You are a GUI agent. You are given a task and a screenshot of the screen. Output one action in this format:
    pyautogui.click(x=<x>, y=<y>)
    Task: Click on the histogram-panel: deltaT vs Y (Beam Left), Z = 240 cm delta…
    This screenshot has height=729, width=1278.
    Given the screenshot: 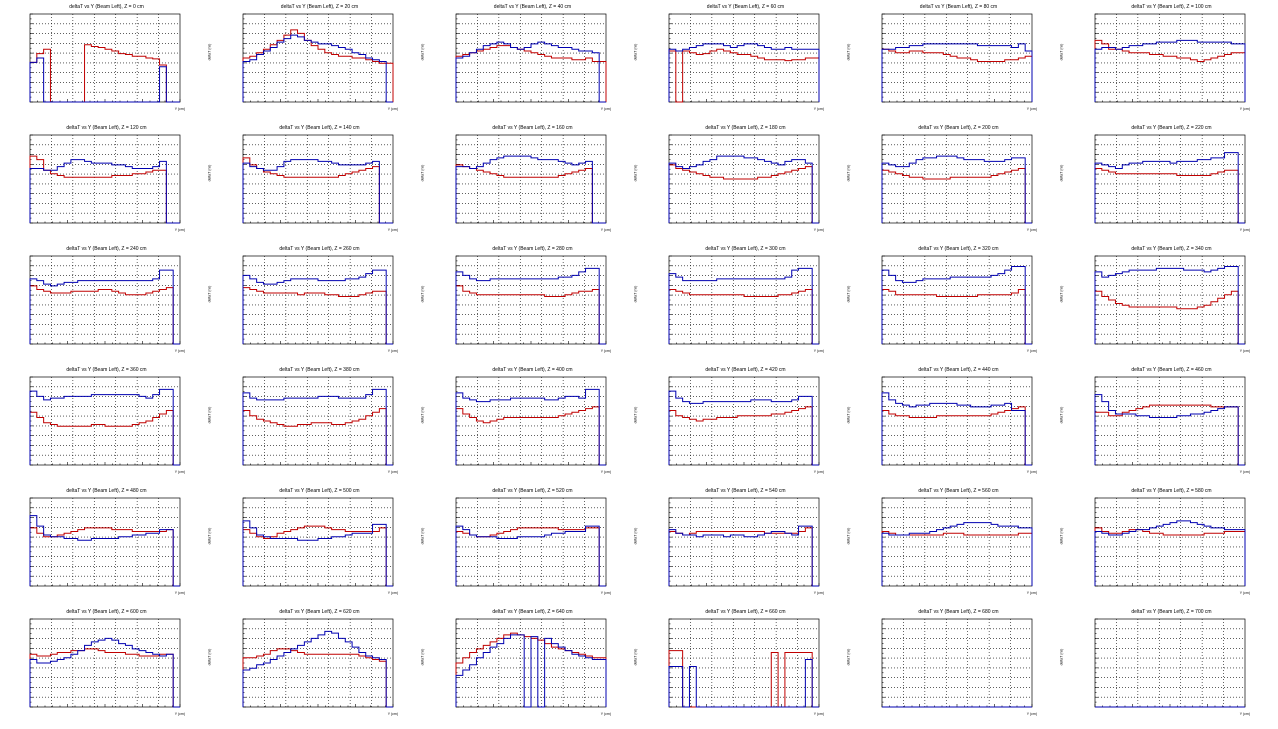 What is the action you would take?
    pyautogui.click(x=106, y=302)
    